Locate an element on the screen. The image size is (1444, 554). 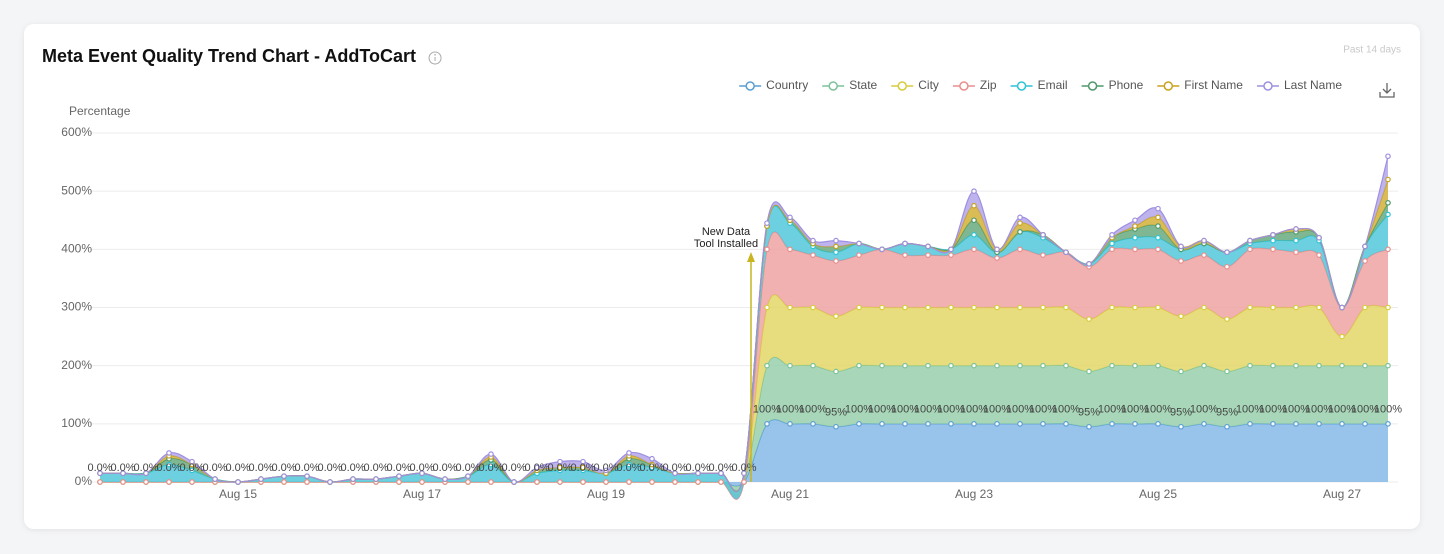
legend-item: Email is located at coordinates (1039, 85).